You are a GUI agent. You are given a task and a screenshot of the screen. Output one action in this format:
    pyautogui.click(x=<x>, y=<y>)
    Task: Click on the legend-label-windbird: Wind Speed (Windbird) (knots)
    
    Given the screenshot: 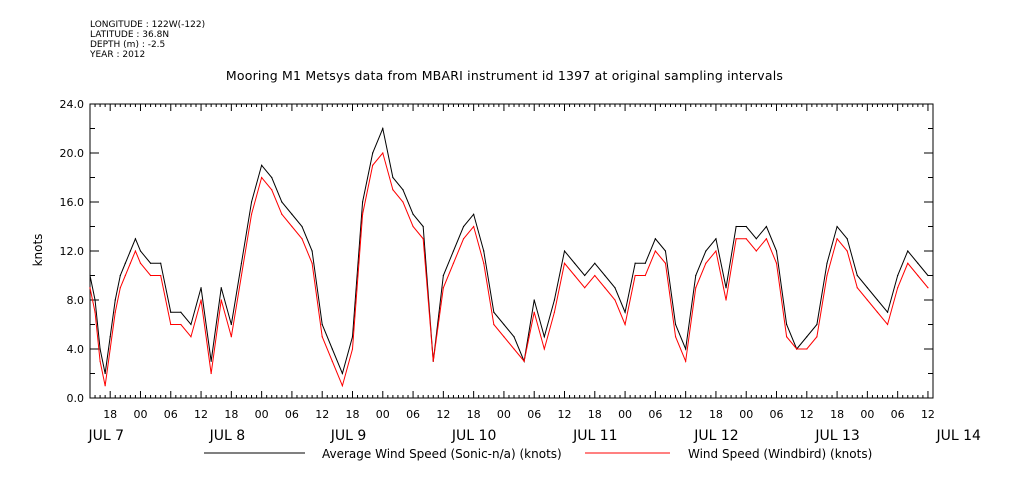 What is the action you would take?
    pyautogui.click(x=780, y=454)
    